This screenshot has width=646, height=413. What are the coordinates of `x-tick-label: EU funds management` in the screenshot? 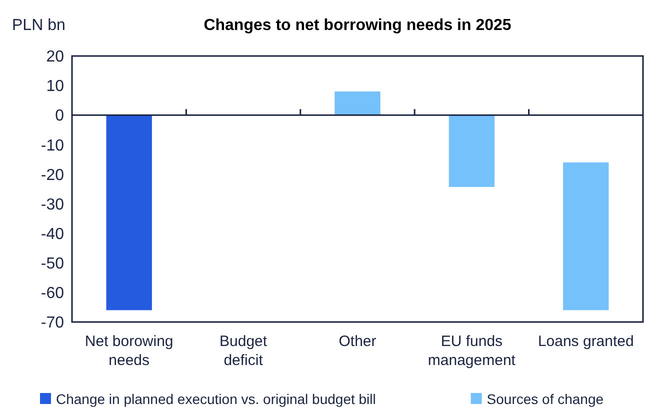 It's located at (472, 351).